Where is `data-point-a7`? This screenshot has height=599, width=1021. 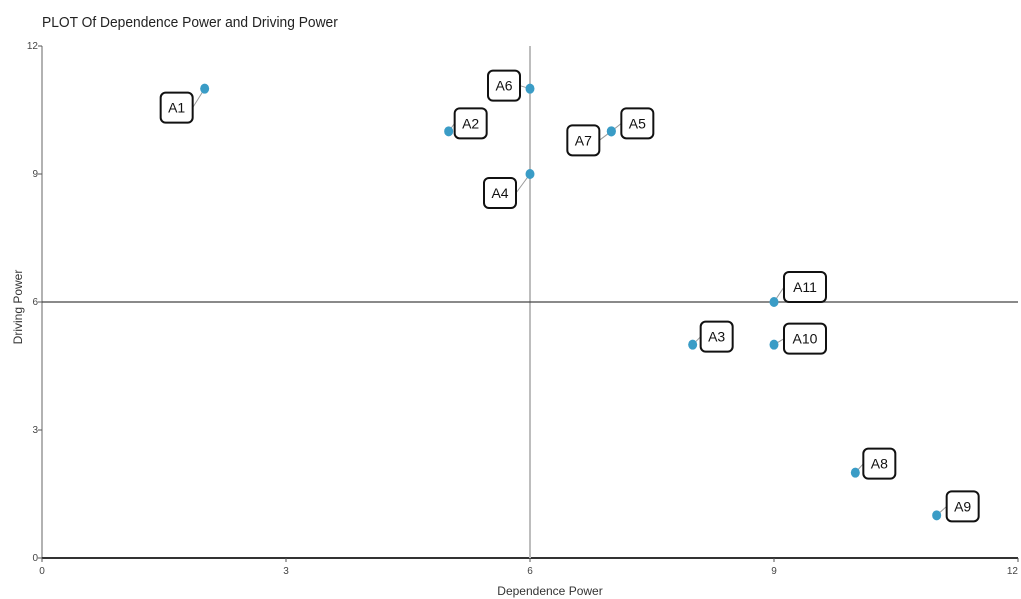
data-point-a7 is located at coordinates (611, 131).